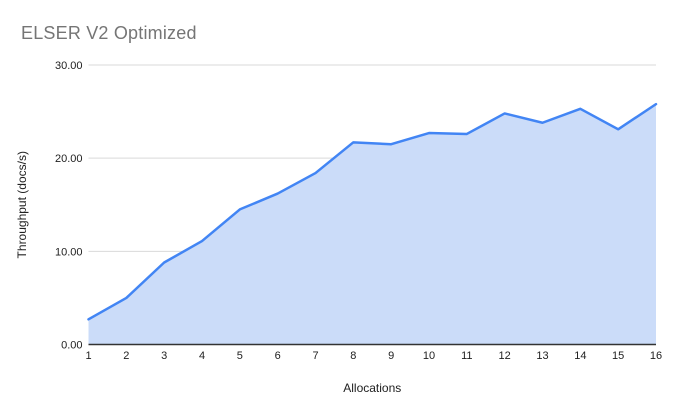 The image size is (677, 419). I want to click on y-tick-label: 20.00, so click(69, 159).